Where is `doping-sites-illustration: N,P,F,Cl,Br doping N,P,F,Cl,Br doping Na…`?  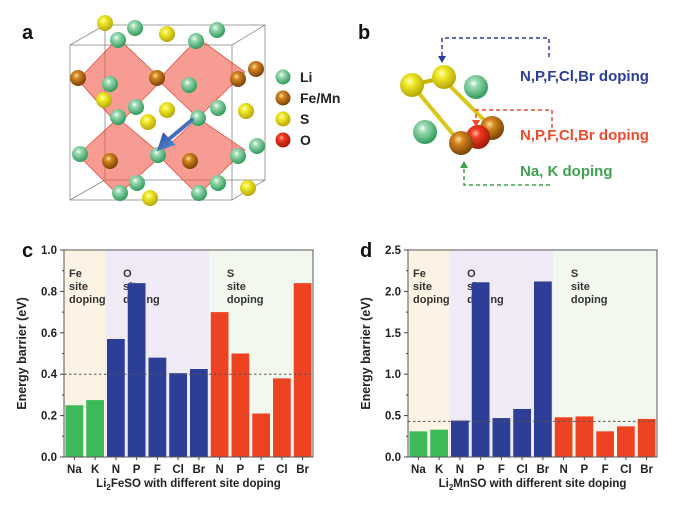 doping-sites-illustration: N,P,F,Cl,Br doping N,P,F,Cl,Br doping Na… is located at coordinates (524, 111).